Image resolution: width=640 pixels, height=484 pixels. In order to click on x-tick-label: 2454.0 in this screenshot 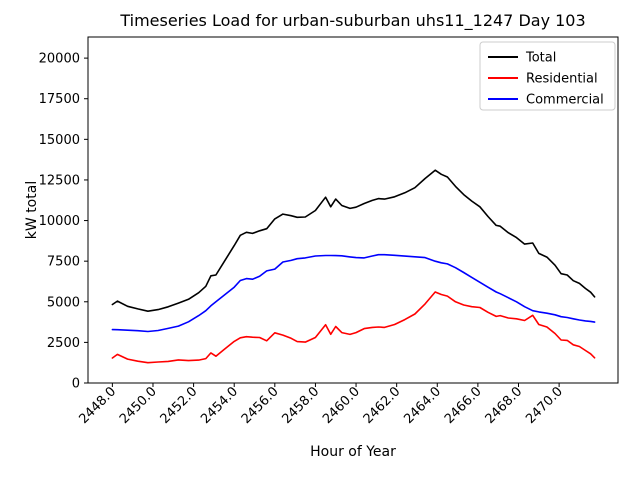, I will do `click(219, 405)`.